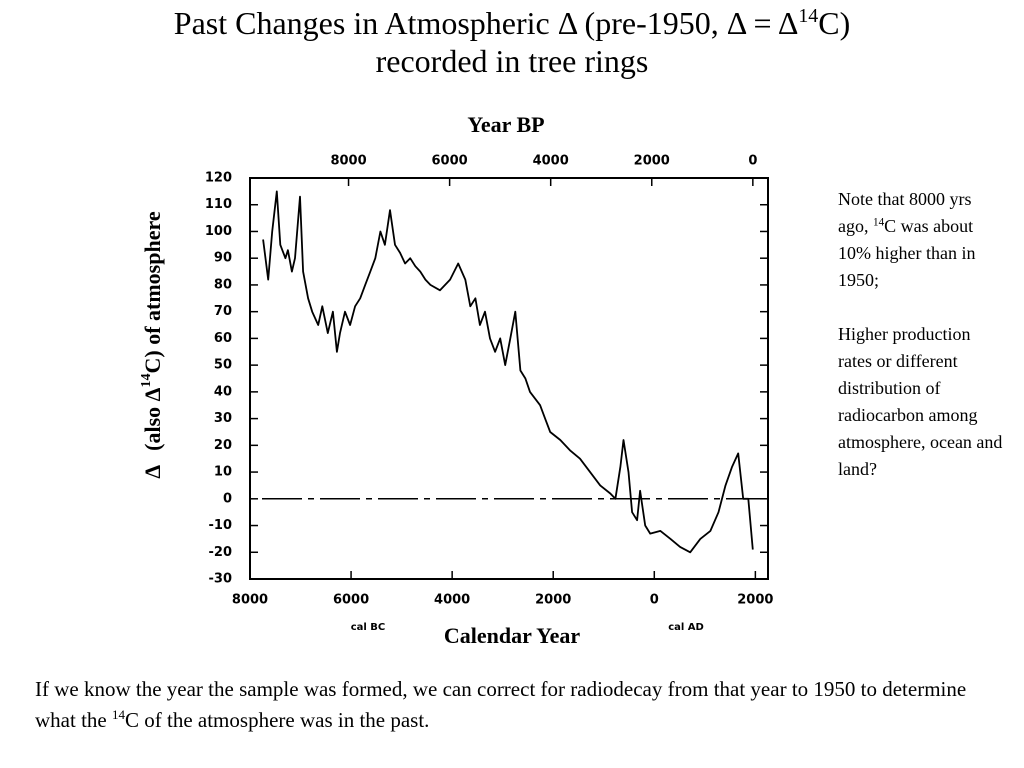  I want to click on y-tick-label: -30, so click(221, 579).